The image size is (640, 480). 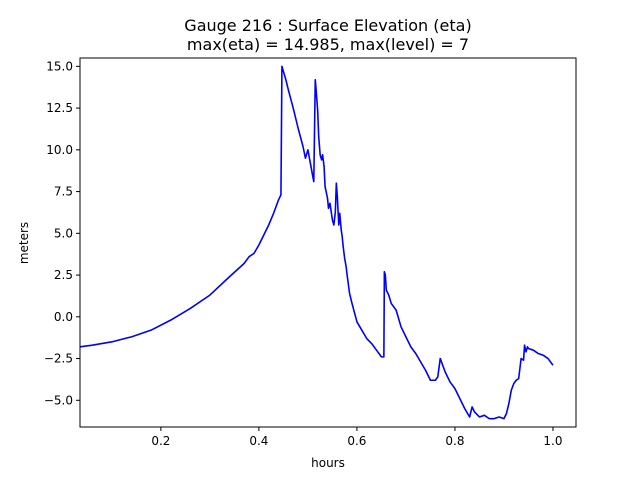 I want to click on y-tick-label: 10.0, so click(x=59, y=150).